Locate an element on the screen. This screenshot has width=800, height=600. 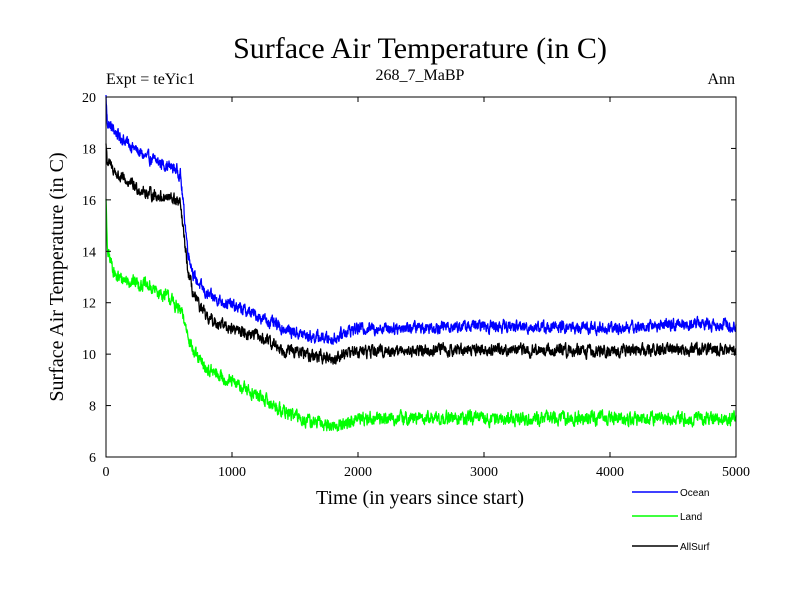
legend: Ocean Land AllSurf is located at coordinates (671, 520).